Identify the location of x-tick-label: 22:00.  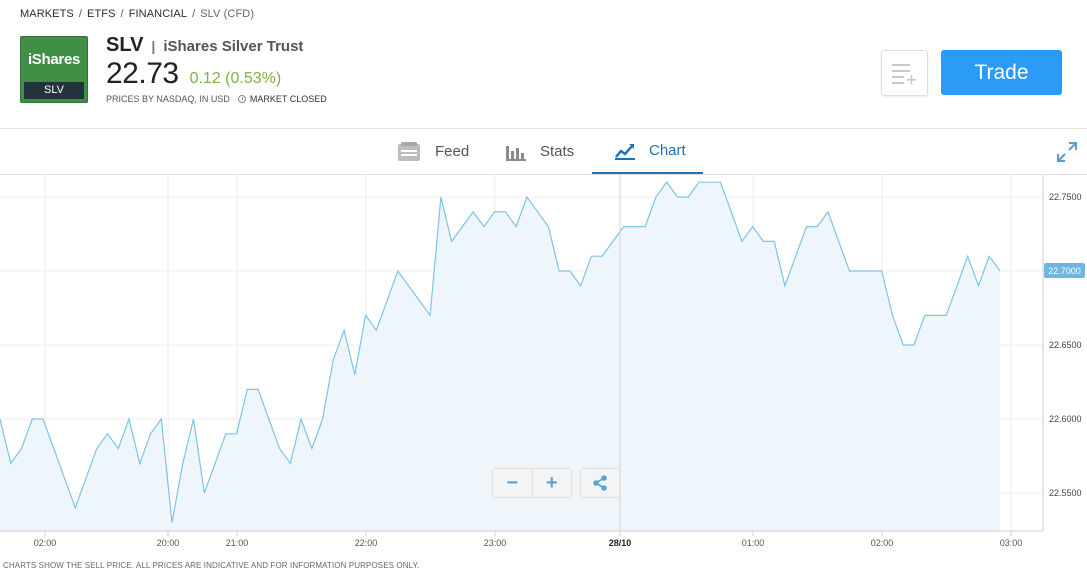
(366, 543).